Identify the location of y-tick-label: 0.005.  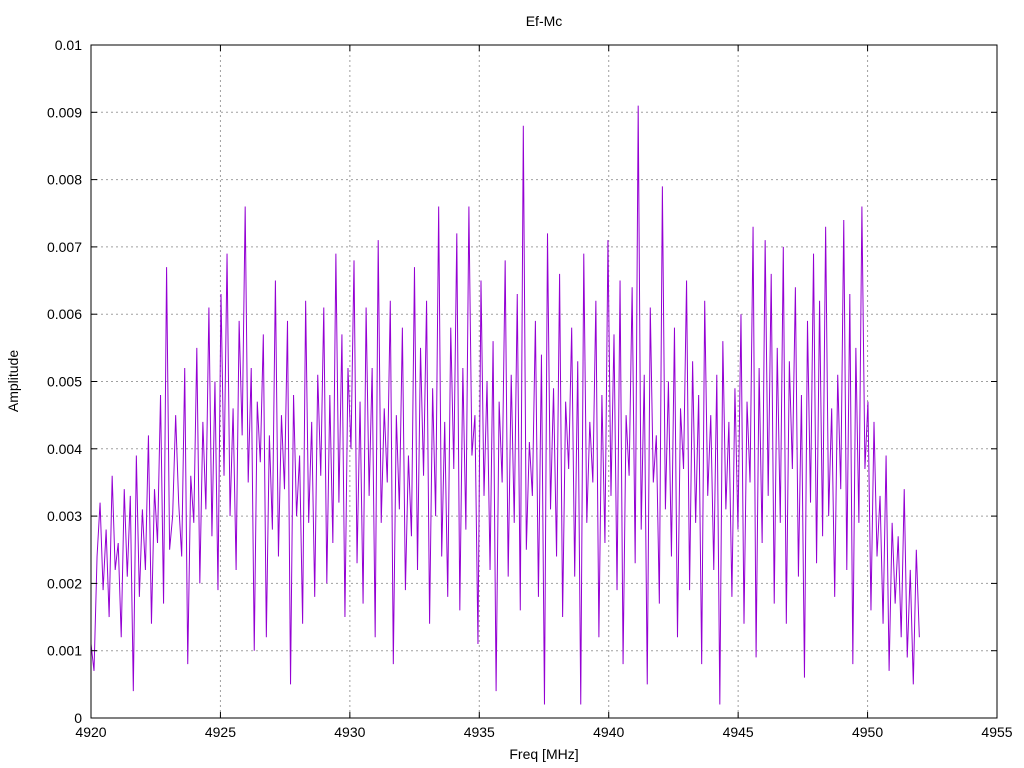
(64, 382).